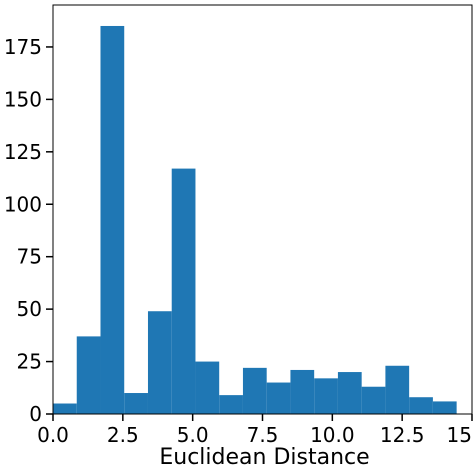 The image size is (474, 474). What do you see at coordinates (23, 47) in the screenshot?
I see `y-tick-label: 175` at bounding box center [23, 47].